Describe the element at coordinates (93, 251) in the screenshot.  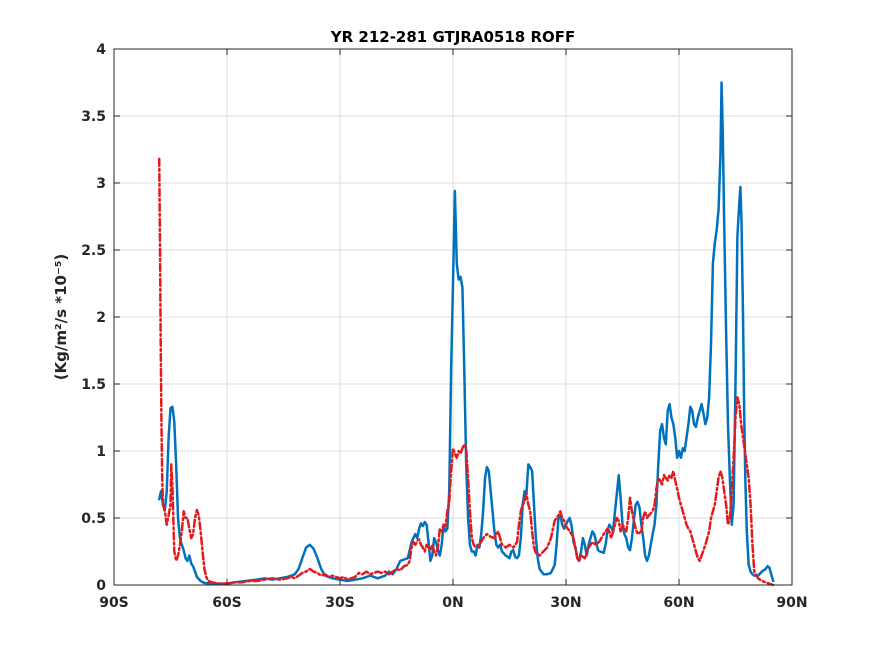
I see `y-tick-label: 2.5` at that location.